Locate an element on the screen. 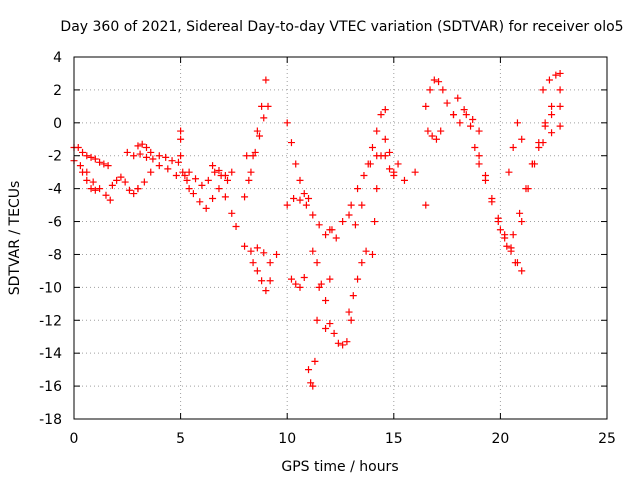 The height and width of the screenshot is (480, 640). y-tick-label: -18 is located at coordinates (50, 420).